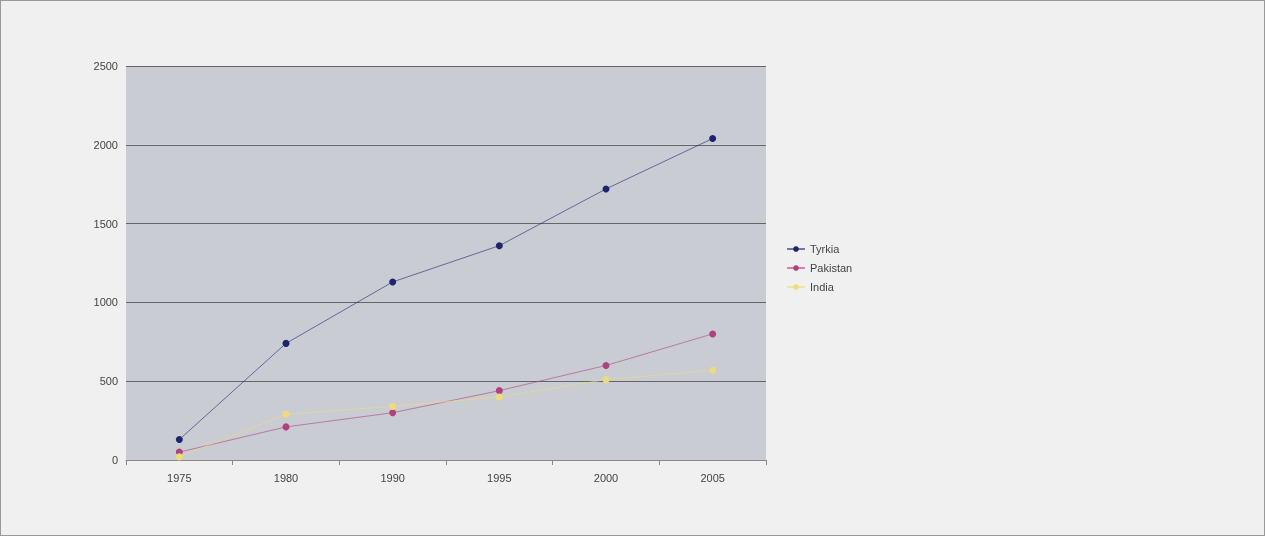  What do you see at coordinates (712, 477) in the screenshot?
I see `x-tick-label: 2005` at bounding box center [712, 477].